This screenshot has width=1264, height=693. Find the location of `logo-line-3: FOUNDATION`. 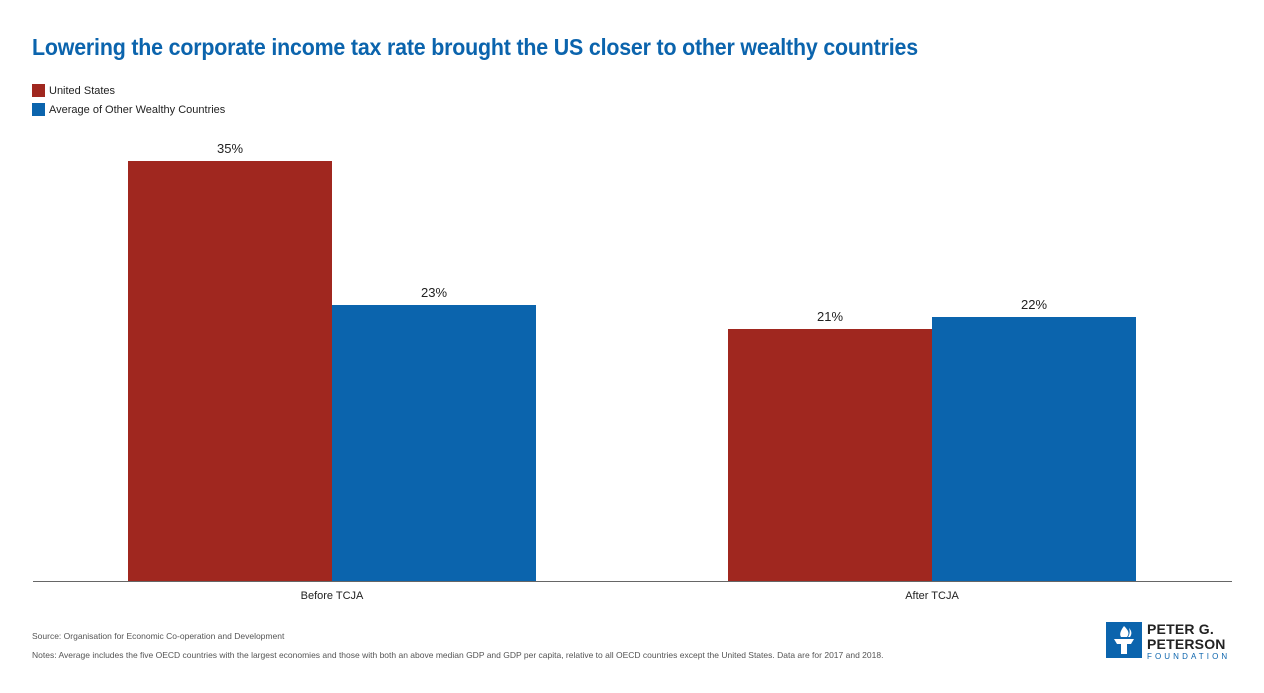

logo-line-3: FOUNDATION is located at coordinates (1189, 656).